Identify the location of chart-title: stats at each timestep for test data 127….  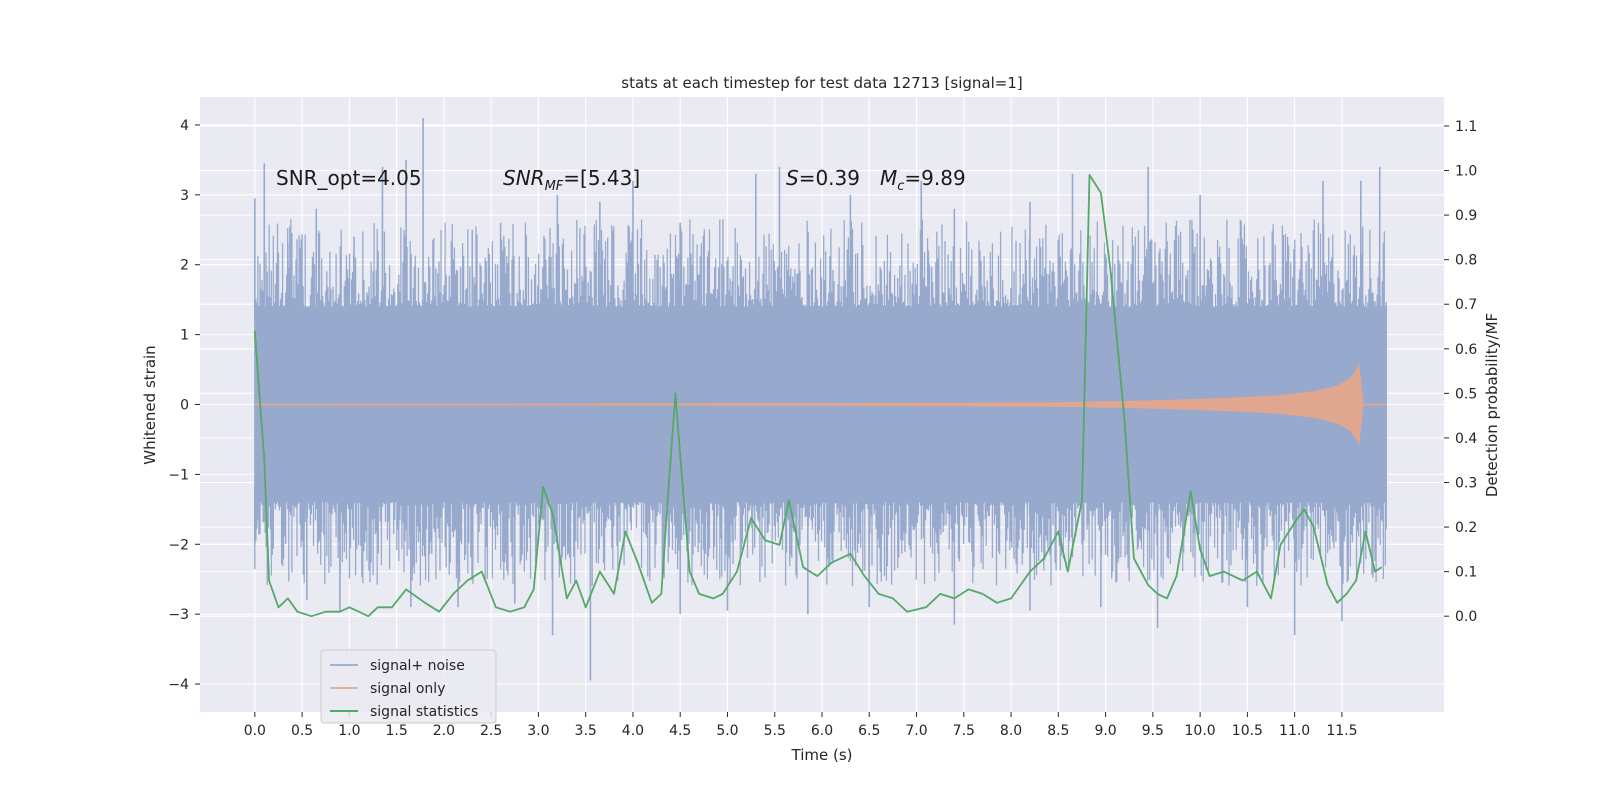
(821, 83).